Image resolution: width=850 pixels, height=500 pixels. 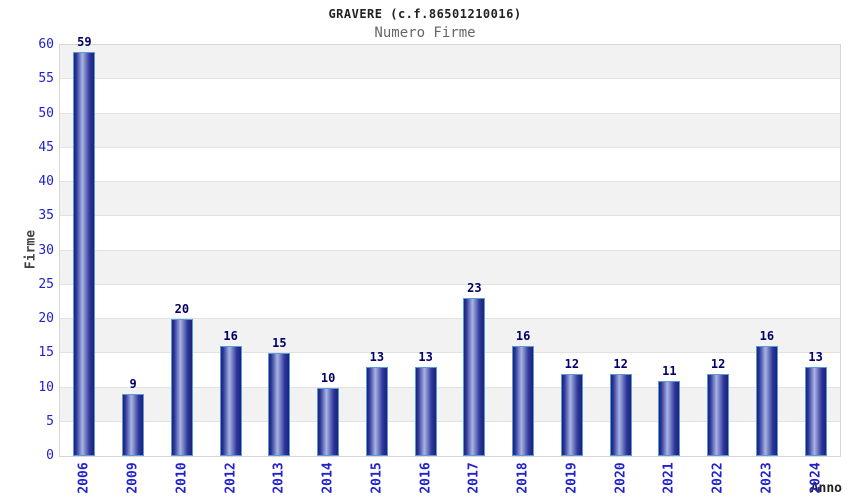 I want to click on x-axis-title: Anno, so click(x=826, y=488).